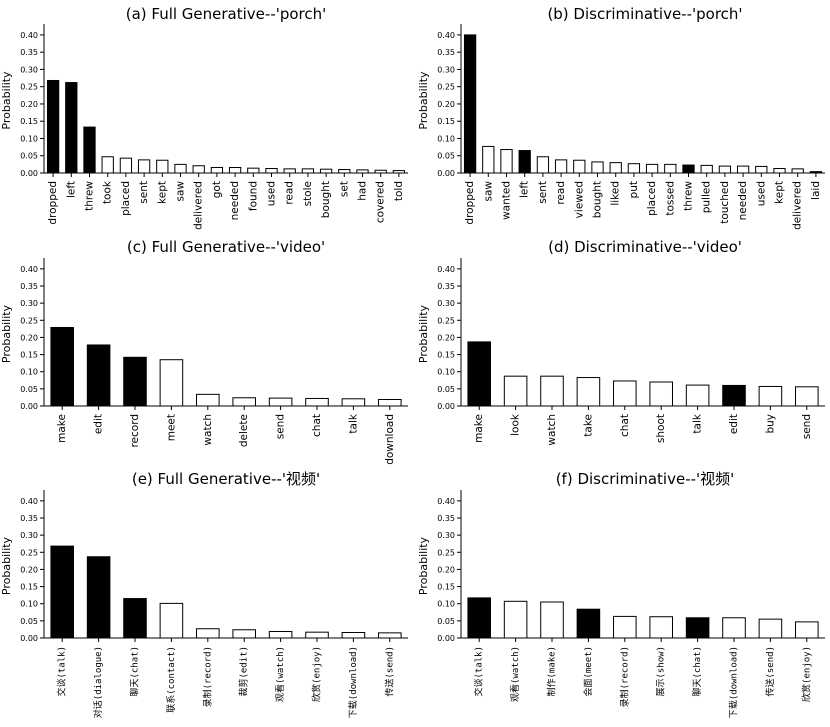 The width and height of the screenshot is (830, 727). Describe the element at coordinates (171, 679) in the screenshot. I see `x-tick-label: 联系(contact)` at that location.